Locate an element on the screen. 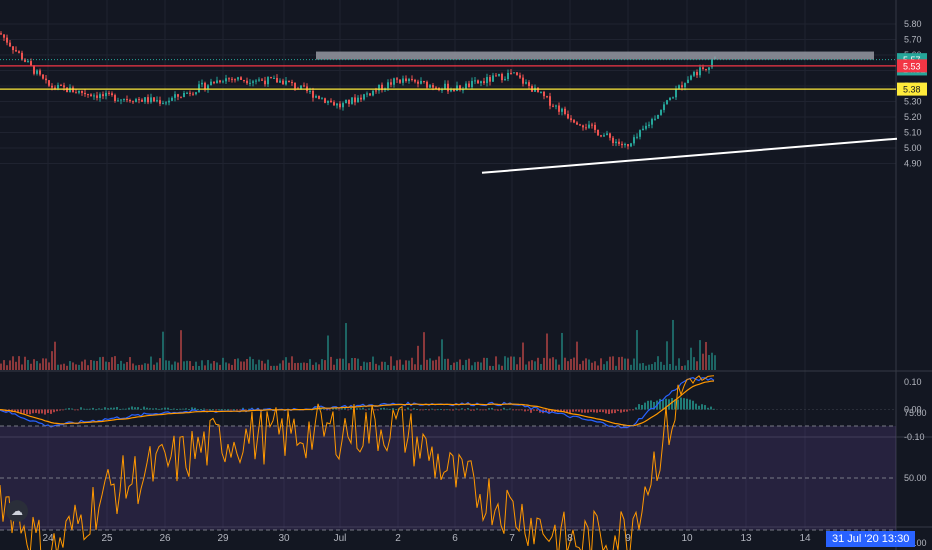 This screenshot has height=550, width=932. tradingview-logo-icon: ☁ is located at coordinates (17, 511).